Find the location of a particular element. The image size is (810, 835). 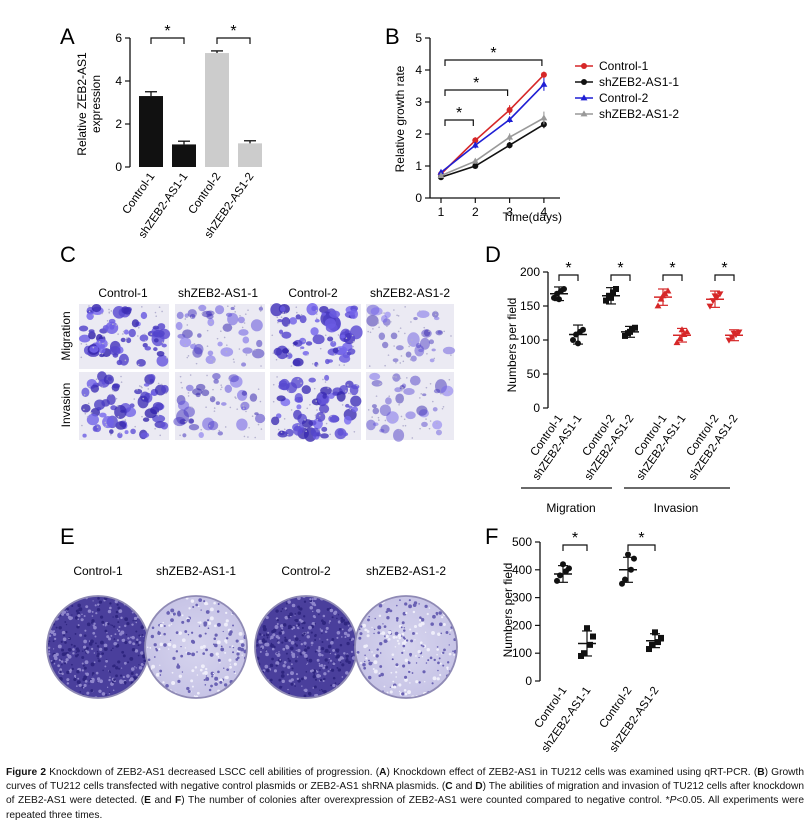

panel-c-col-label-0: Control-1 is located at coordinates (123, 293).